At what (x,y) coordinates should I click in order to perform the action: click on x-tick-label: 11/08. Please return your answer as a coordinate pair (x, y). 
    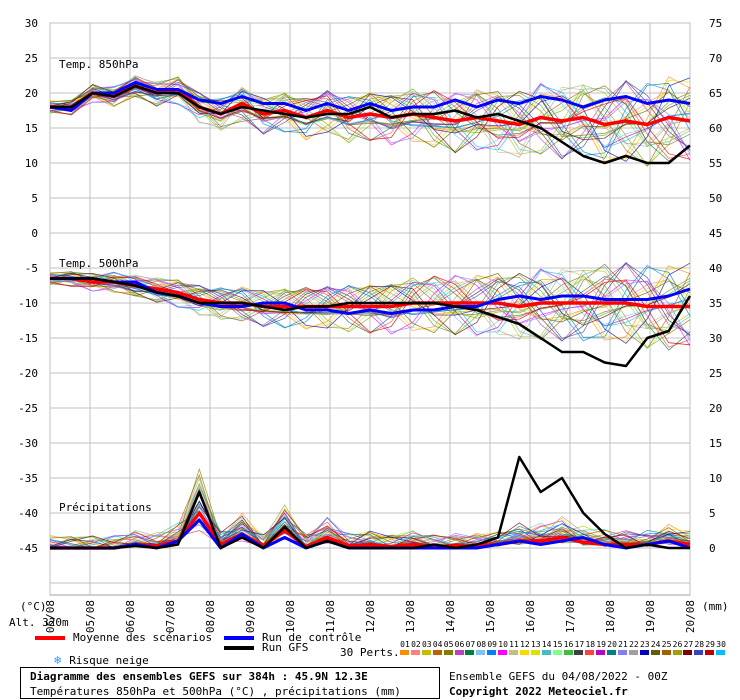
    Looking at the image, I should click on (330, 616).